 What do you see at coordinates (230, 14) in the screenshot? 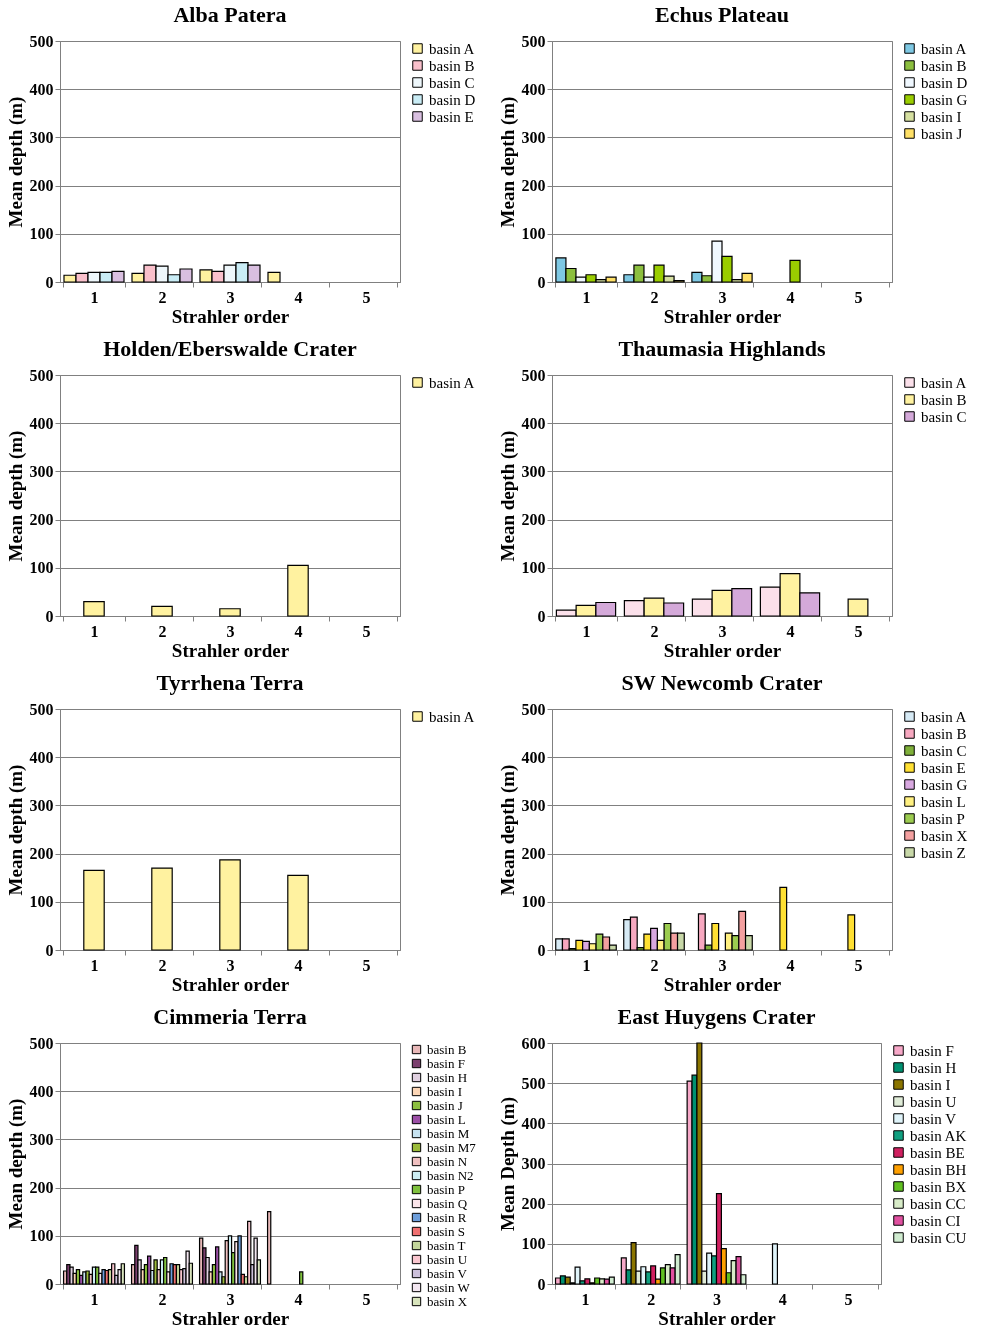
I see `chart-title: Alba Patera` at bounding box center [230, 14].